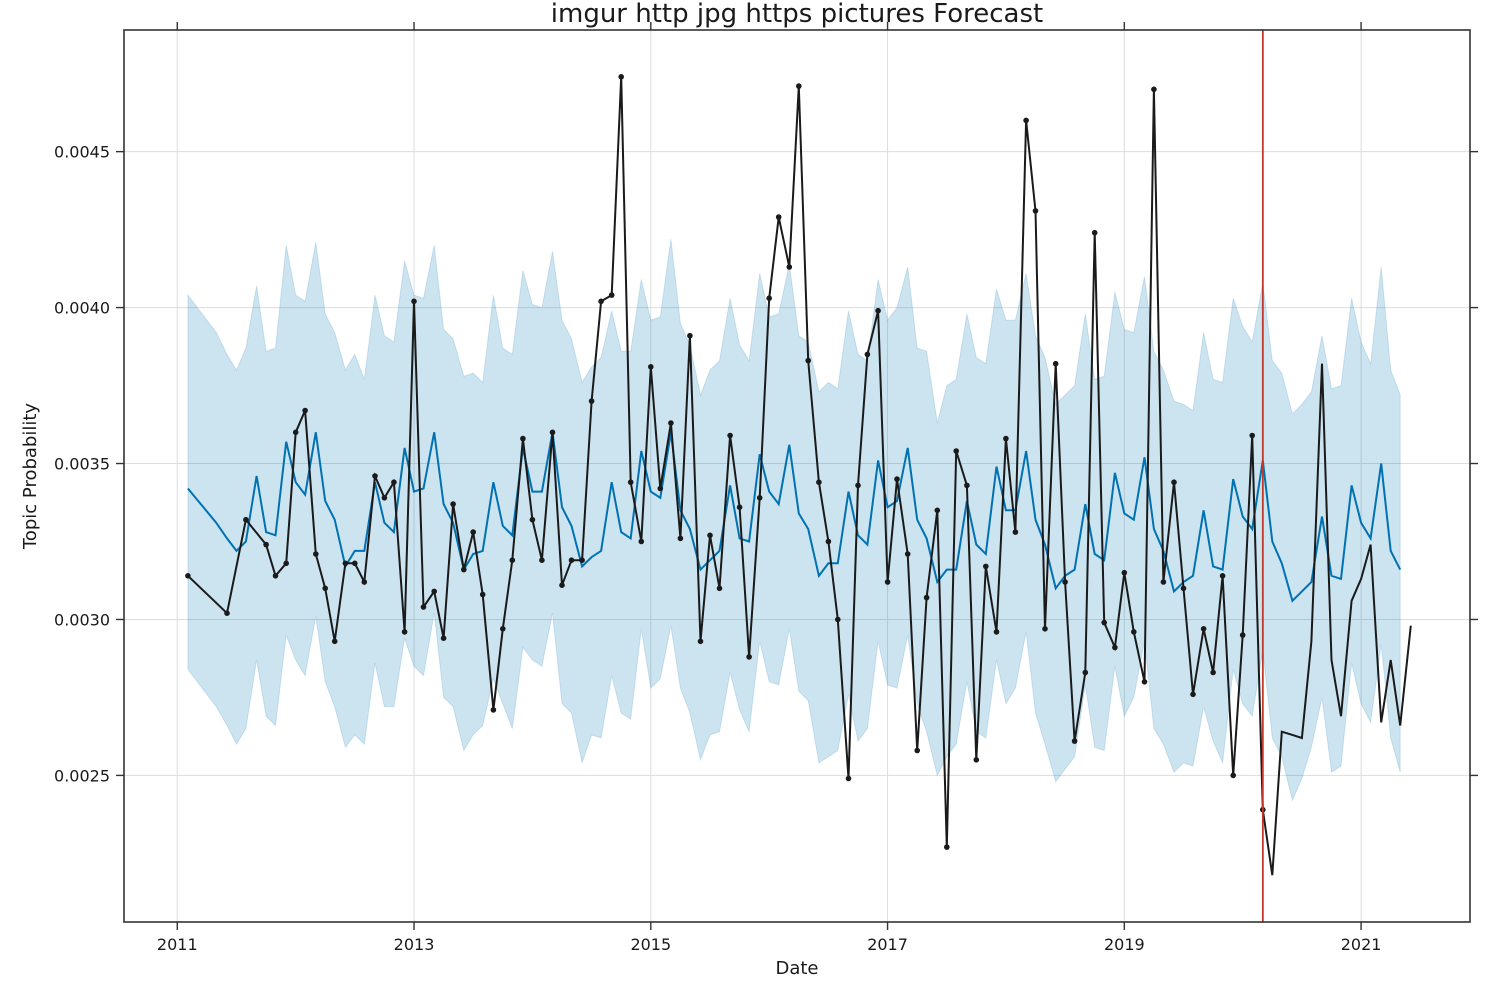  I want to click on chart-title: imgur http jpg https pictures Forecast, so click(797, 14).